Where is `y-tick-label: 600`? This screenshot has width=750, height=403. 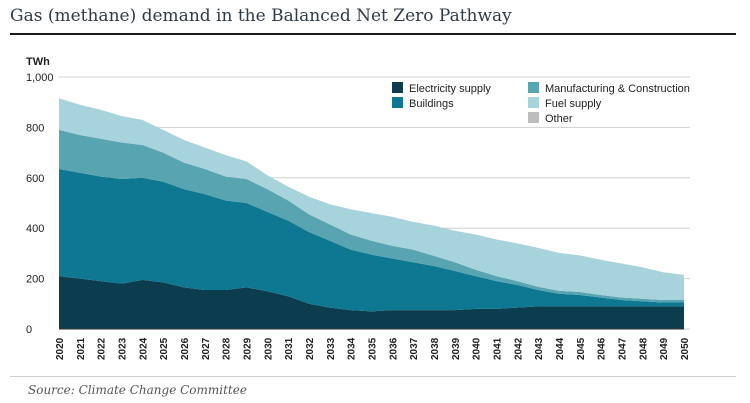
y-tick-label: 600 is located at coordinates (35, 179).